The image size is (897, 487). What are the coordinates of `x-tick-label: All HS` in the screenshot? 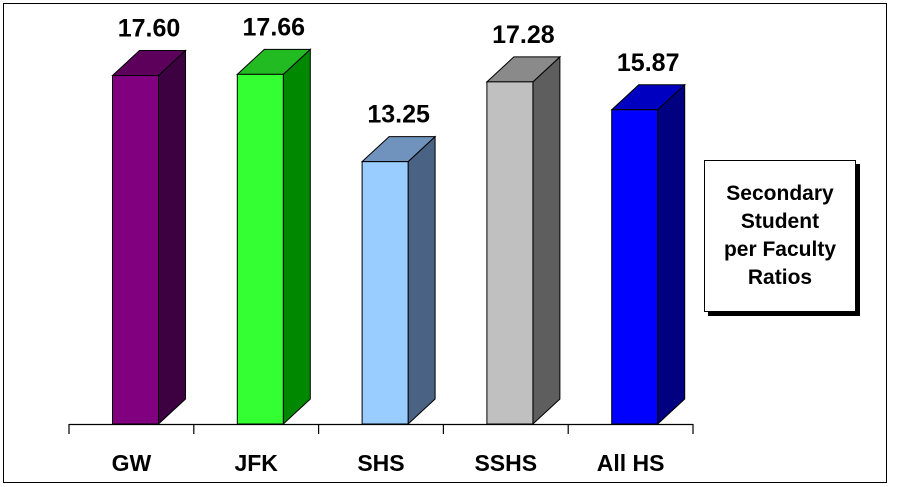 It's located at (631, 463).